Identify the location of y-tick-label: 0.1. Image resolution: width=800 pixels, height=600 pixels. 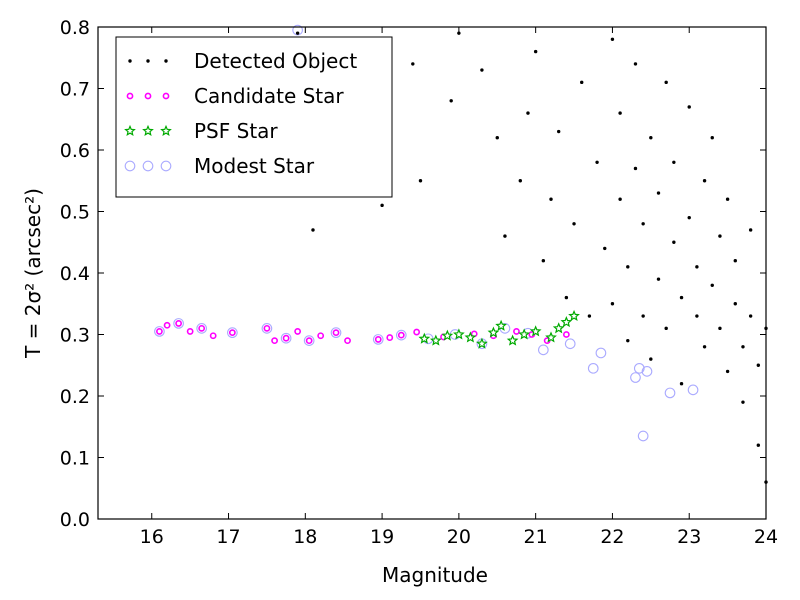
(75, 459).